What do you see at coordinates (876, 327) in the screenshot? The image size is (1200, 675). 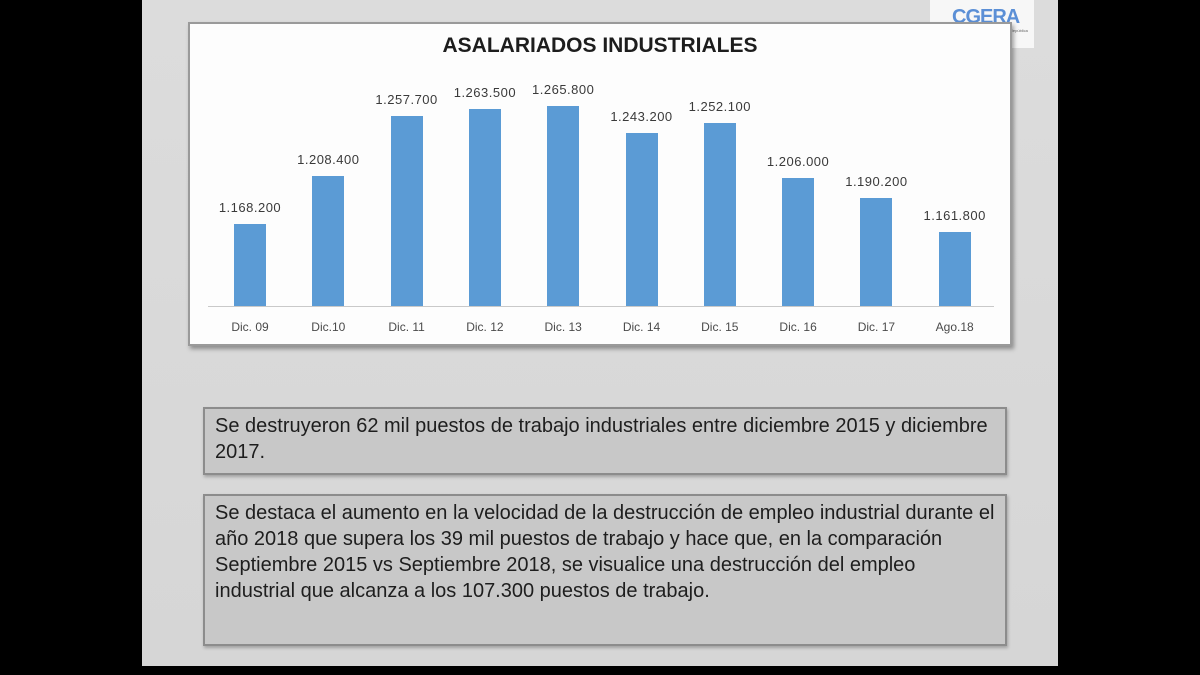 I see `x-tick-label: Dic. 17` at bounding box center [876, 327].